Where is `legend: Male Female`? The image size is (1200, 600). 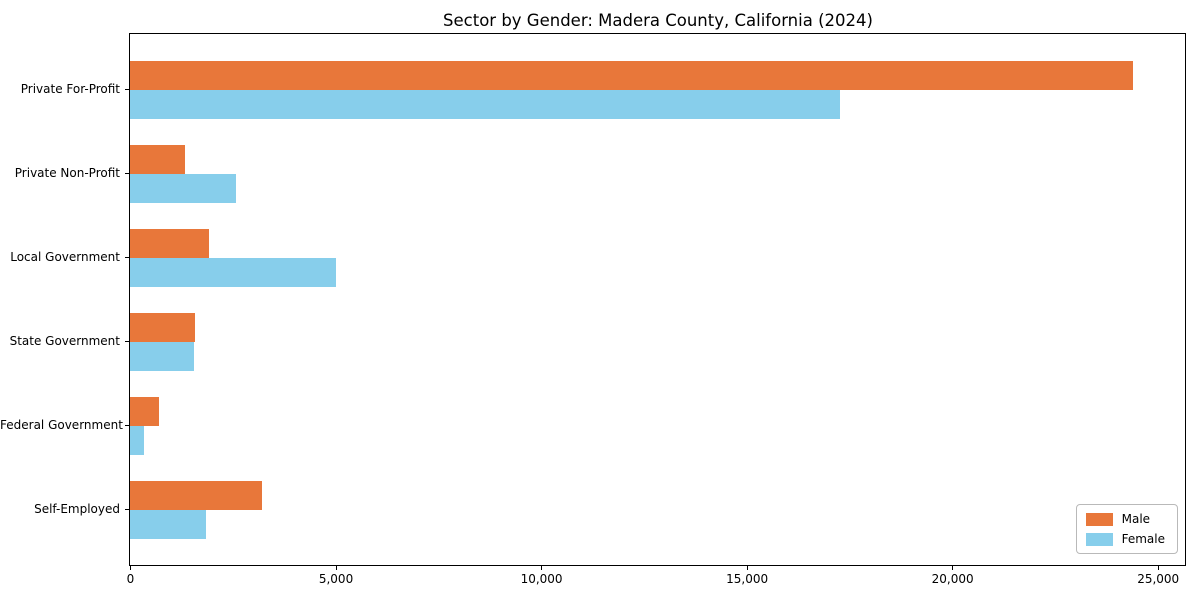 legend: Male Female is located at coordinates (1126, 529).